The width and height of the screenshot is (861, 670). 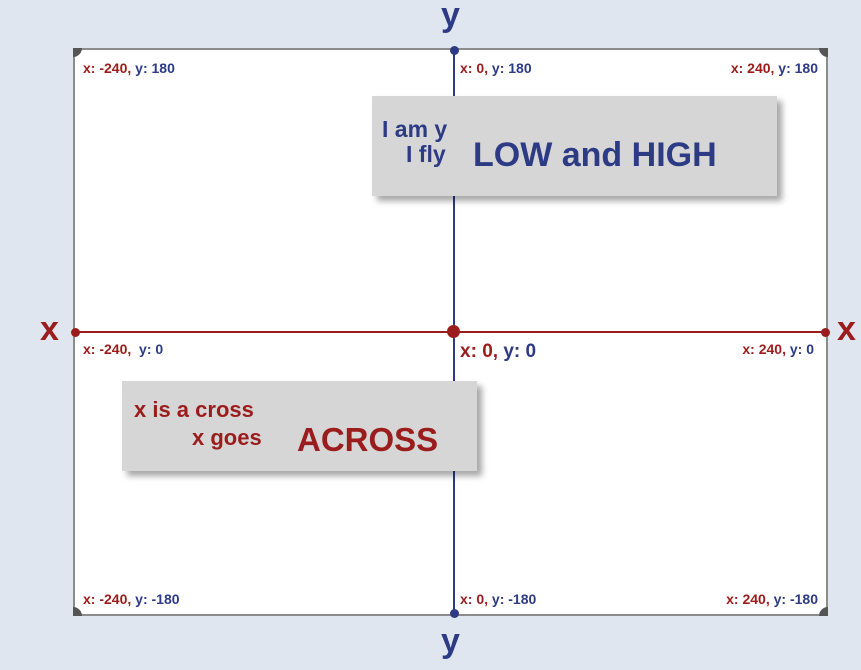 What do you see at coordinates (774, 68) in the screenshot?
I see `coord-label-top-right: x: 240, y: 180` at bounding box center [774, 68].